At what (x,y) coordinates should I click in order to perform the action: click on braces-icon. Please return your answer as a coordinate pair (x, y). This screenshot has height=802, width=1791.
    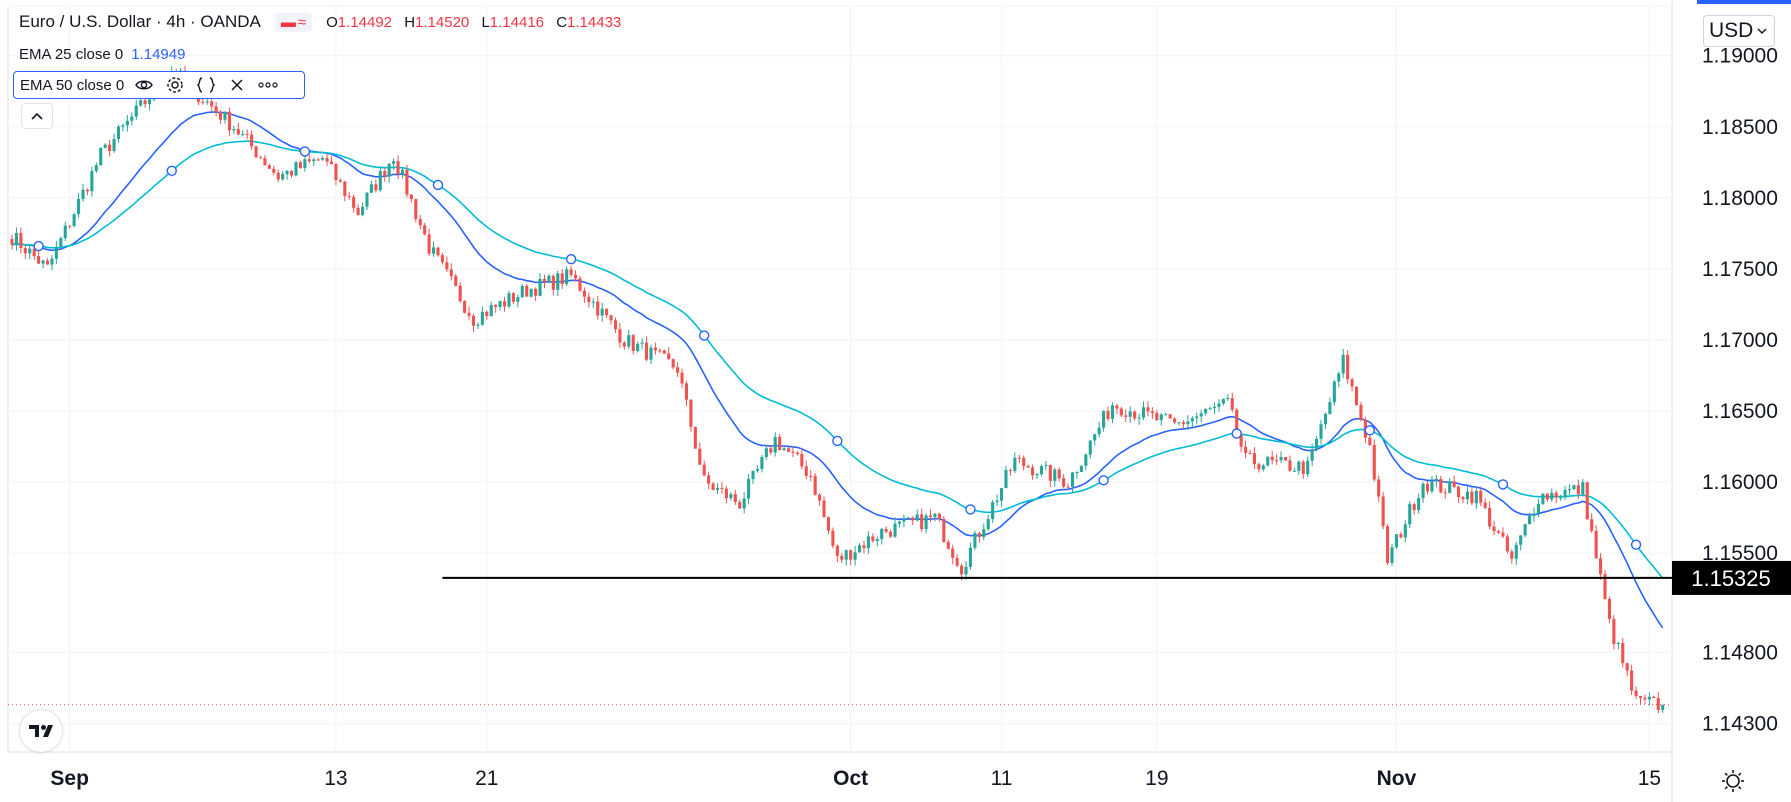
    Looking at the image, I should click on (206, 85).